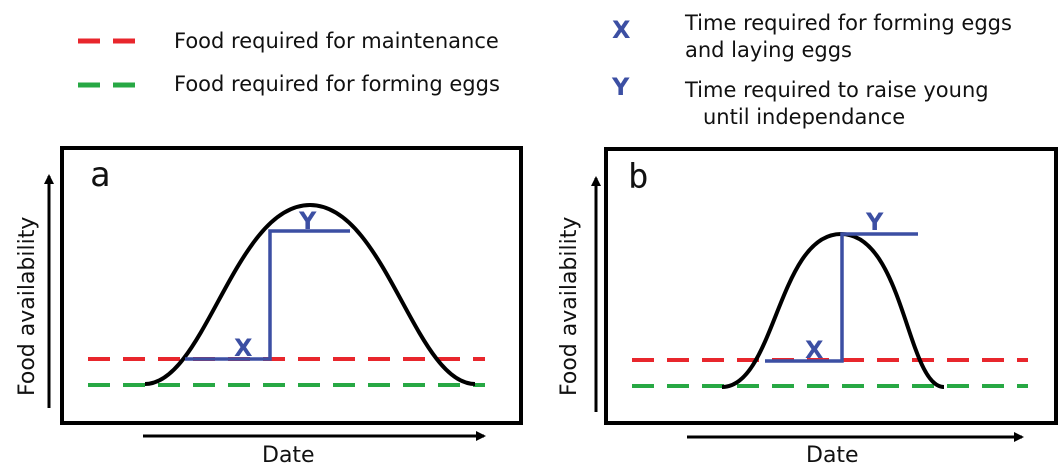 This screenshot has height=465, width=1058. What do you see at coordinates (638, 177) in the screenshot?
I see `panel-b-letter: b` at bounding box center [638, 177].